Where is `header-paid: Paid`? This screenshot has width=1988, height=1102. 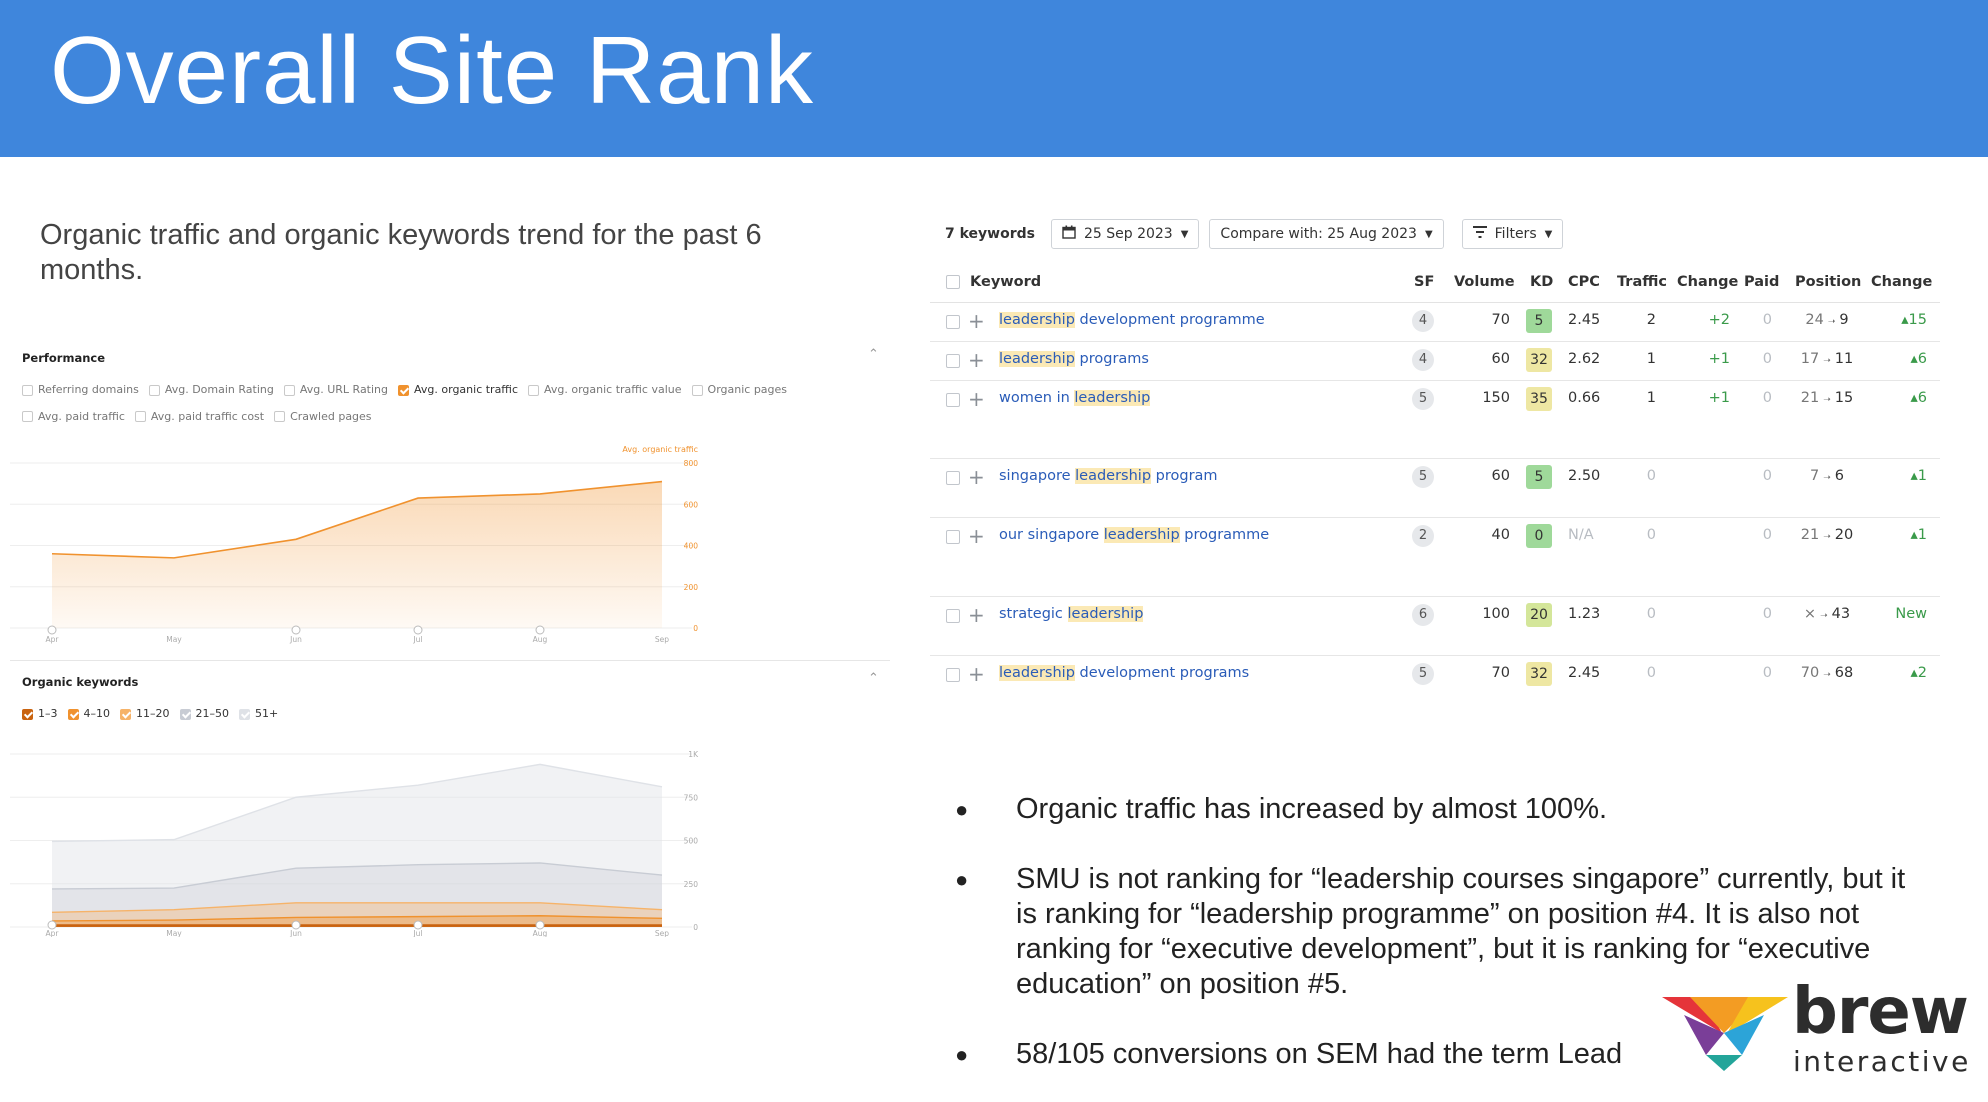 header-paid: Paid is located at coordinates (1762, 282).